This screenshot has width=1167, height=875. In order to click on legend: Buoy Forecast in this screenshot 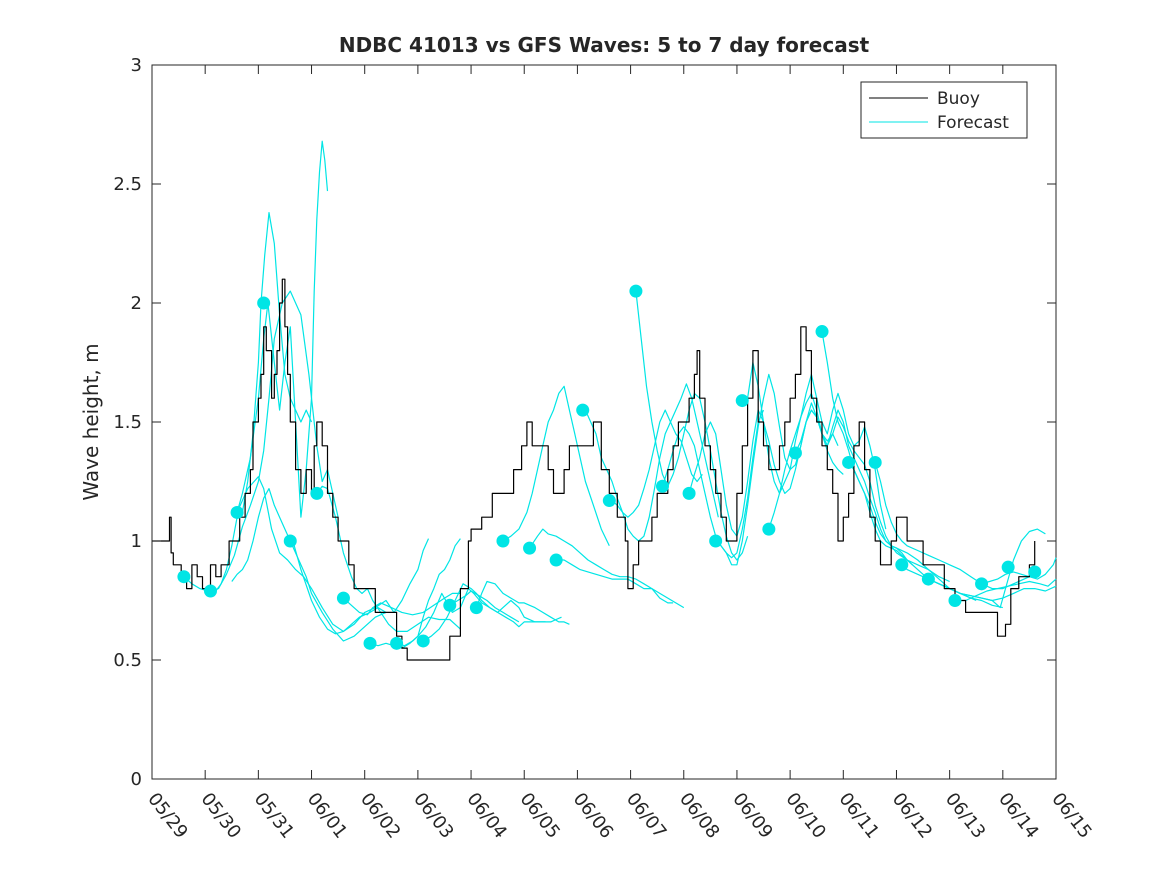, I will do `click(944, 110)`.